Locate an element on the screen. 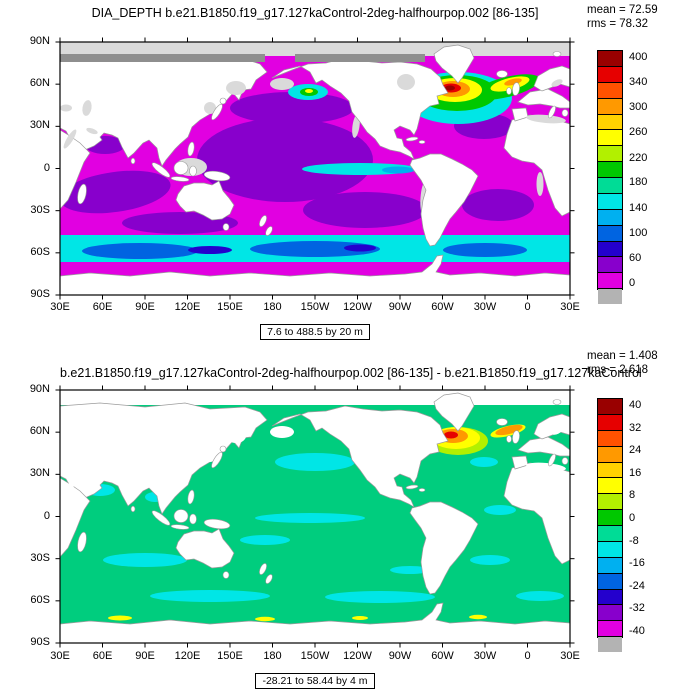  contour-range-bottom: -28.21 to 58.44 by 4 m is located at coordinates (315, 681).